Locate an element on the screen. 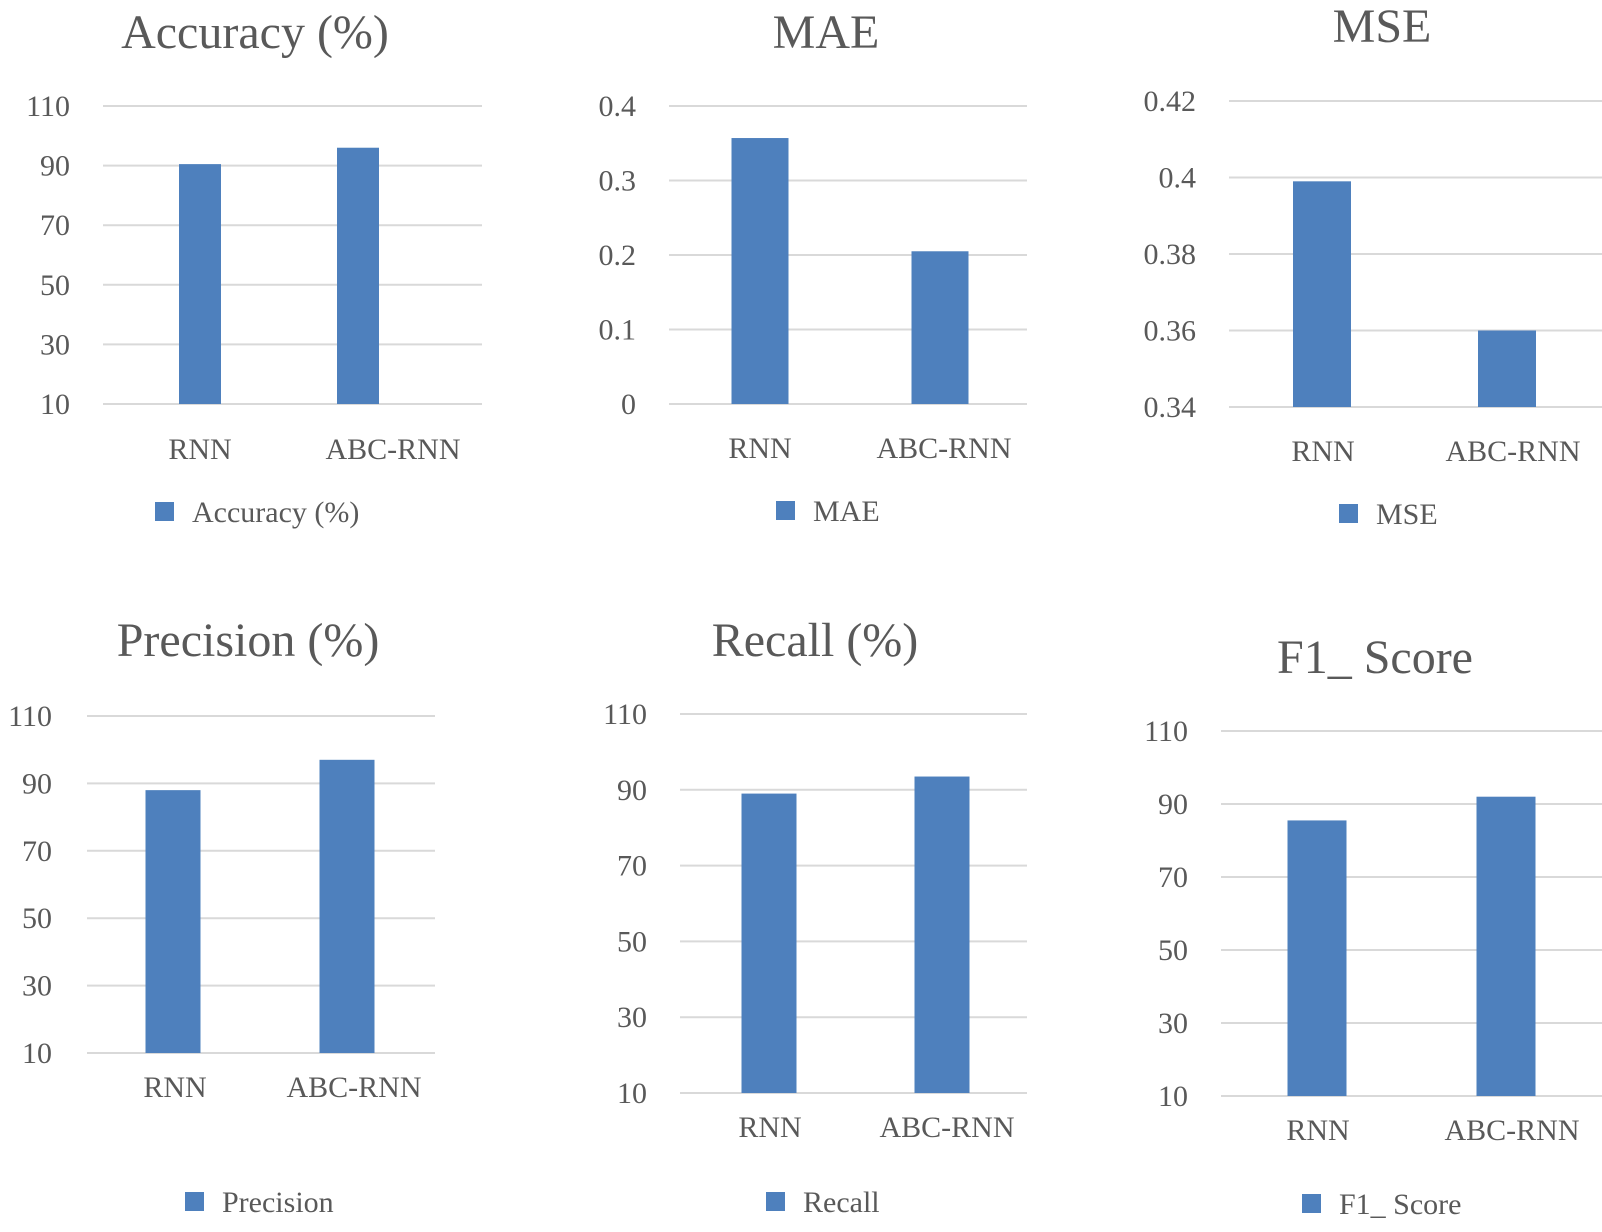  chart-panel: MAE 0 0.1 0.2 0.3 0.4 RNN ABC-RNN MAE is located at coordinates (813, 267).